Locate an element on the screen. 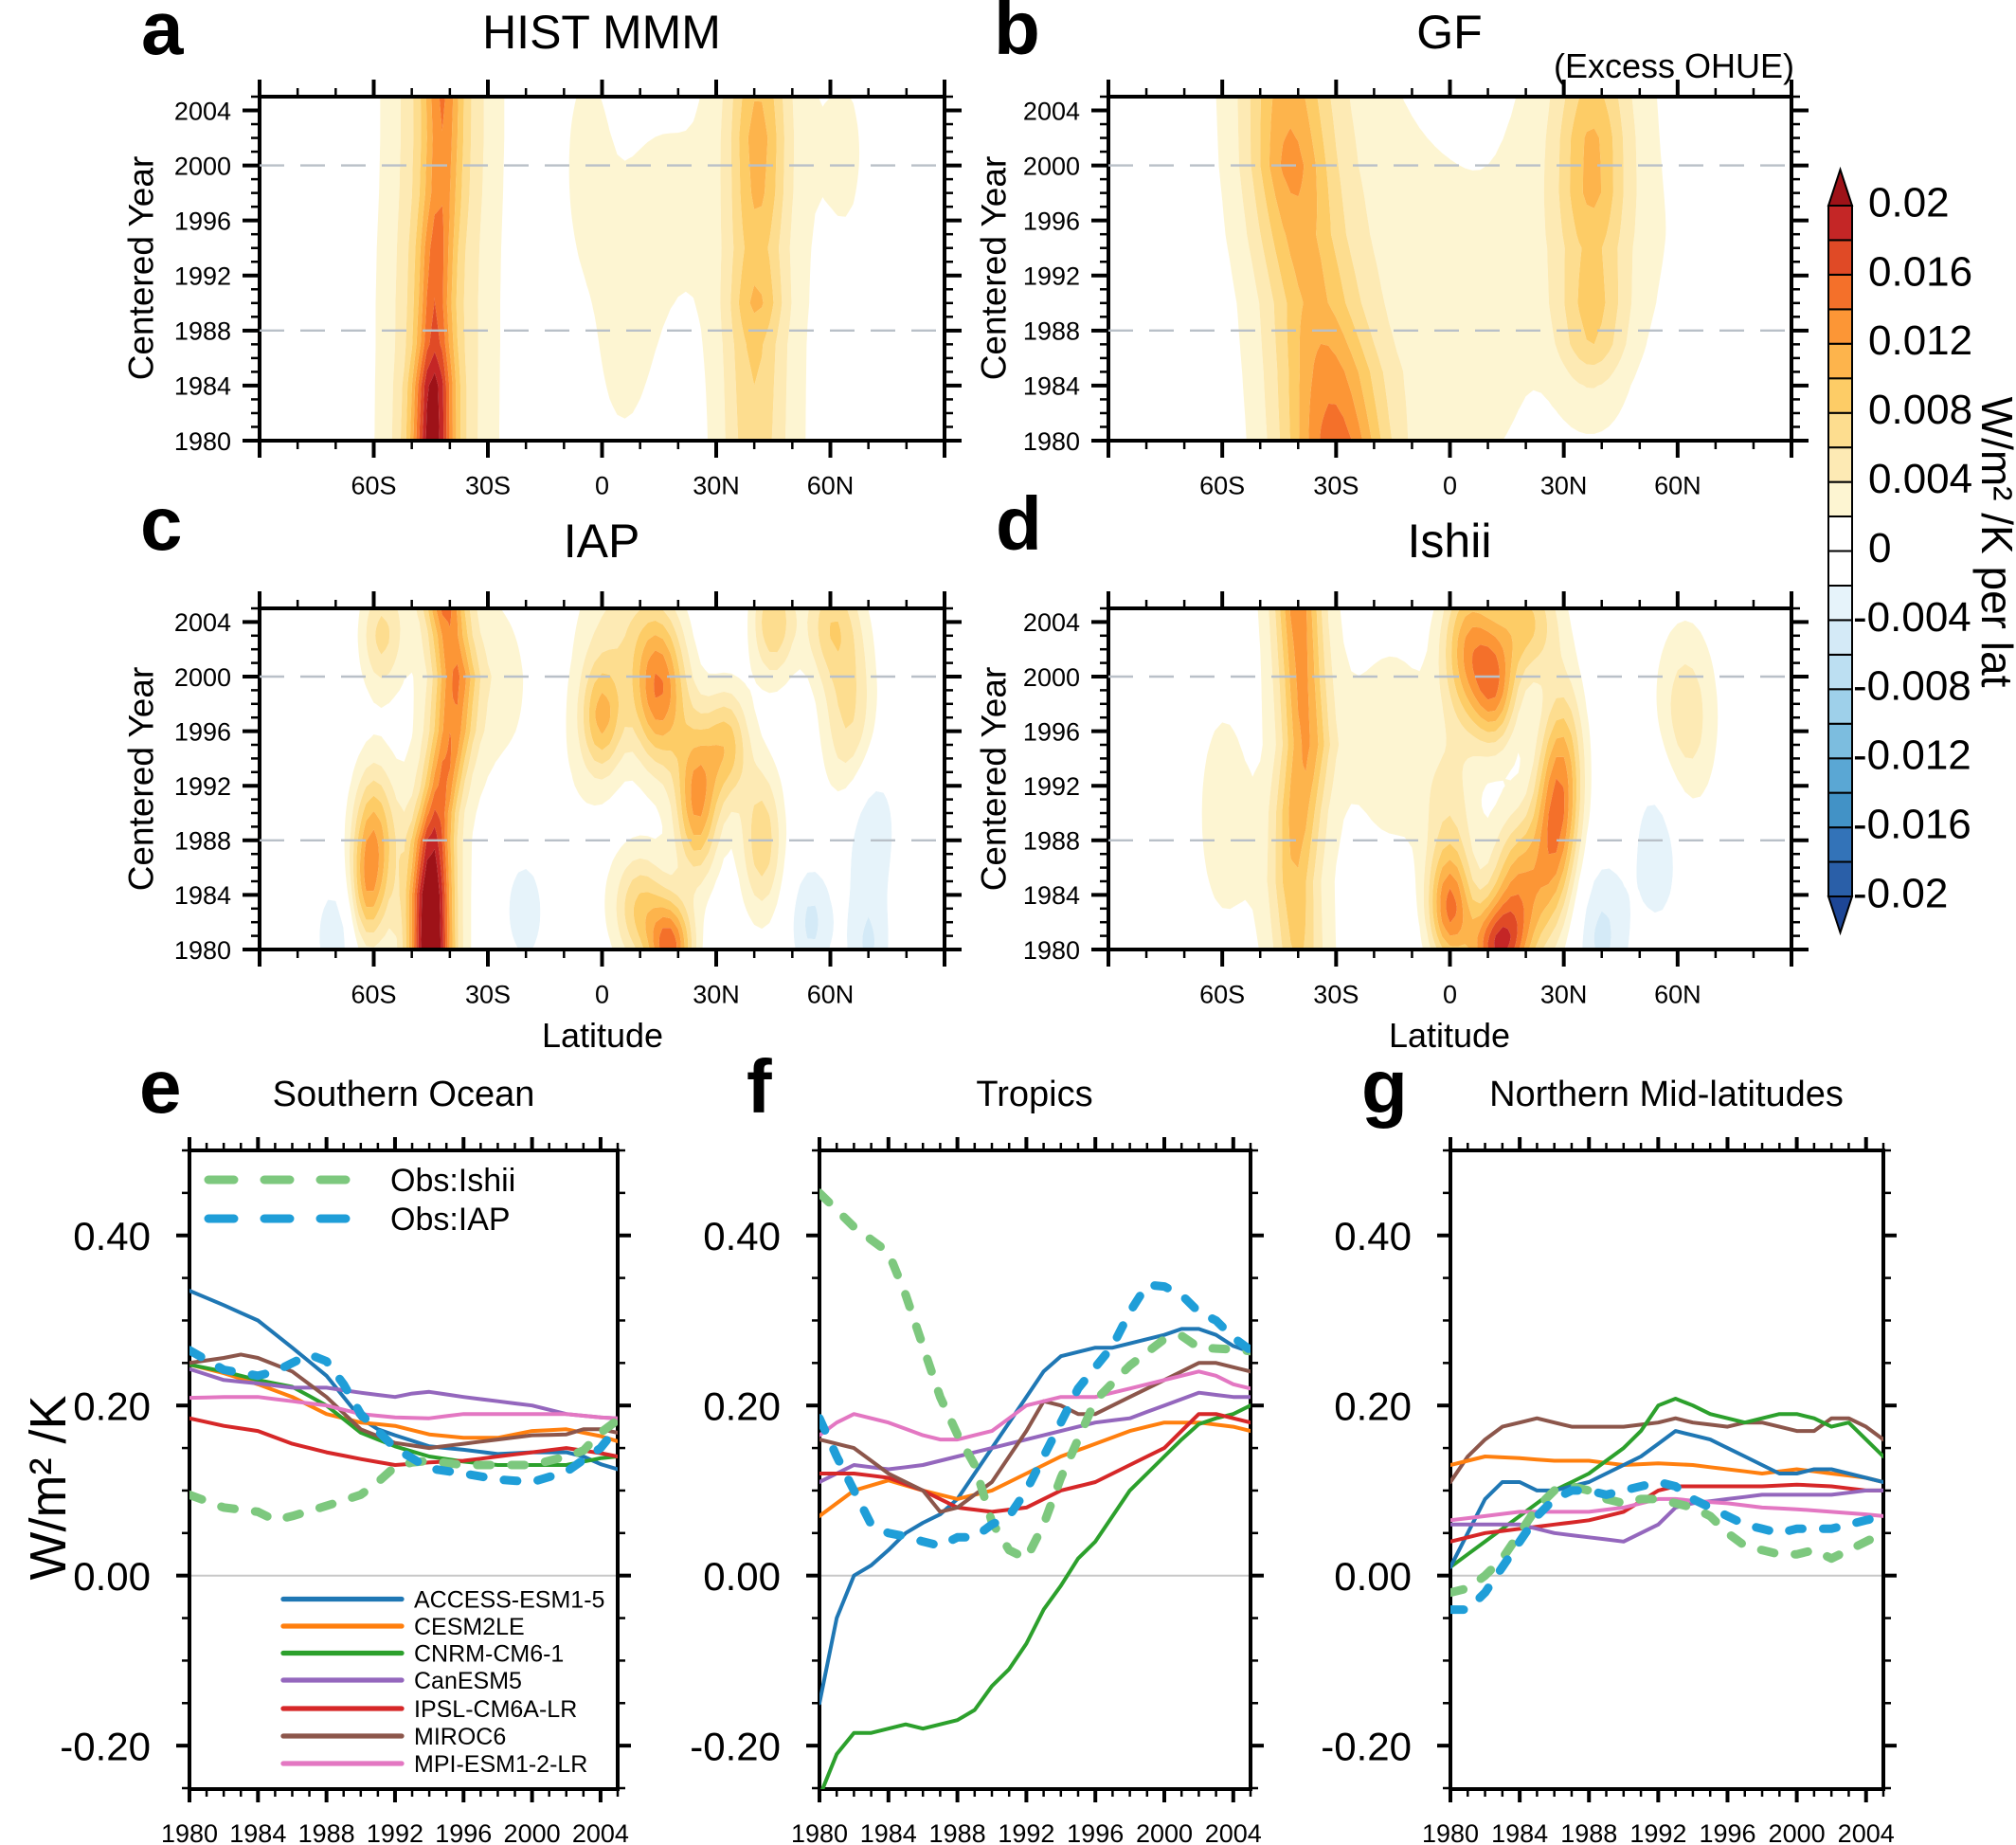  svg-text: -0.016 is located at coordinates (1912, 824).